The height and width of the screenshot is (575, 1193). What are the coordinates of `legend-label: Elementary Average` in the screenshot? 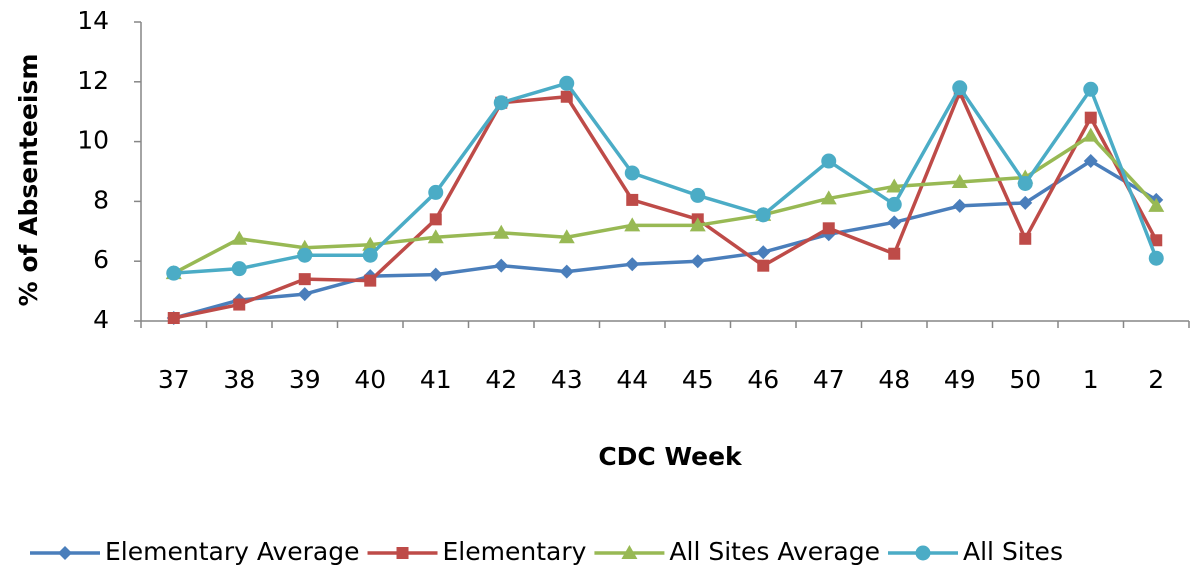 It's located at (232, 551).